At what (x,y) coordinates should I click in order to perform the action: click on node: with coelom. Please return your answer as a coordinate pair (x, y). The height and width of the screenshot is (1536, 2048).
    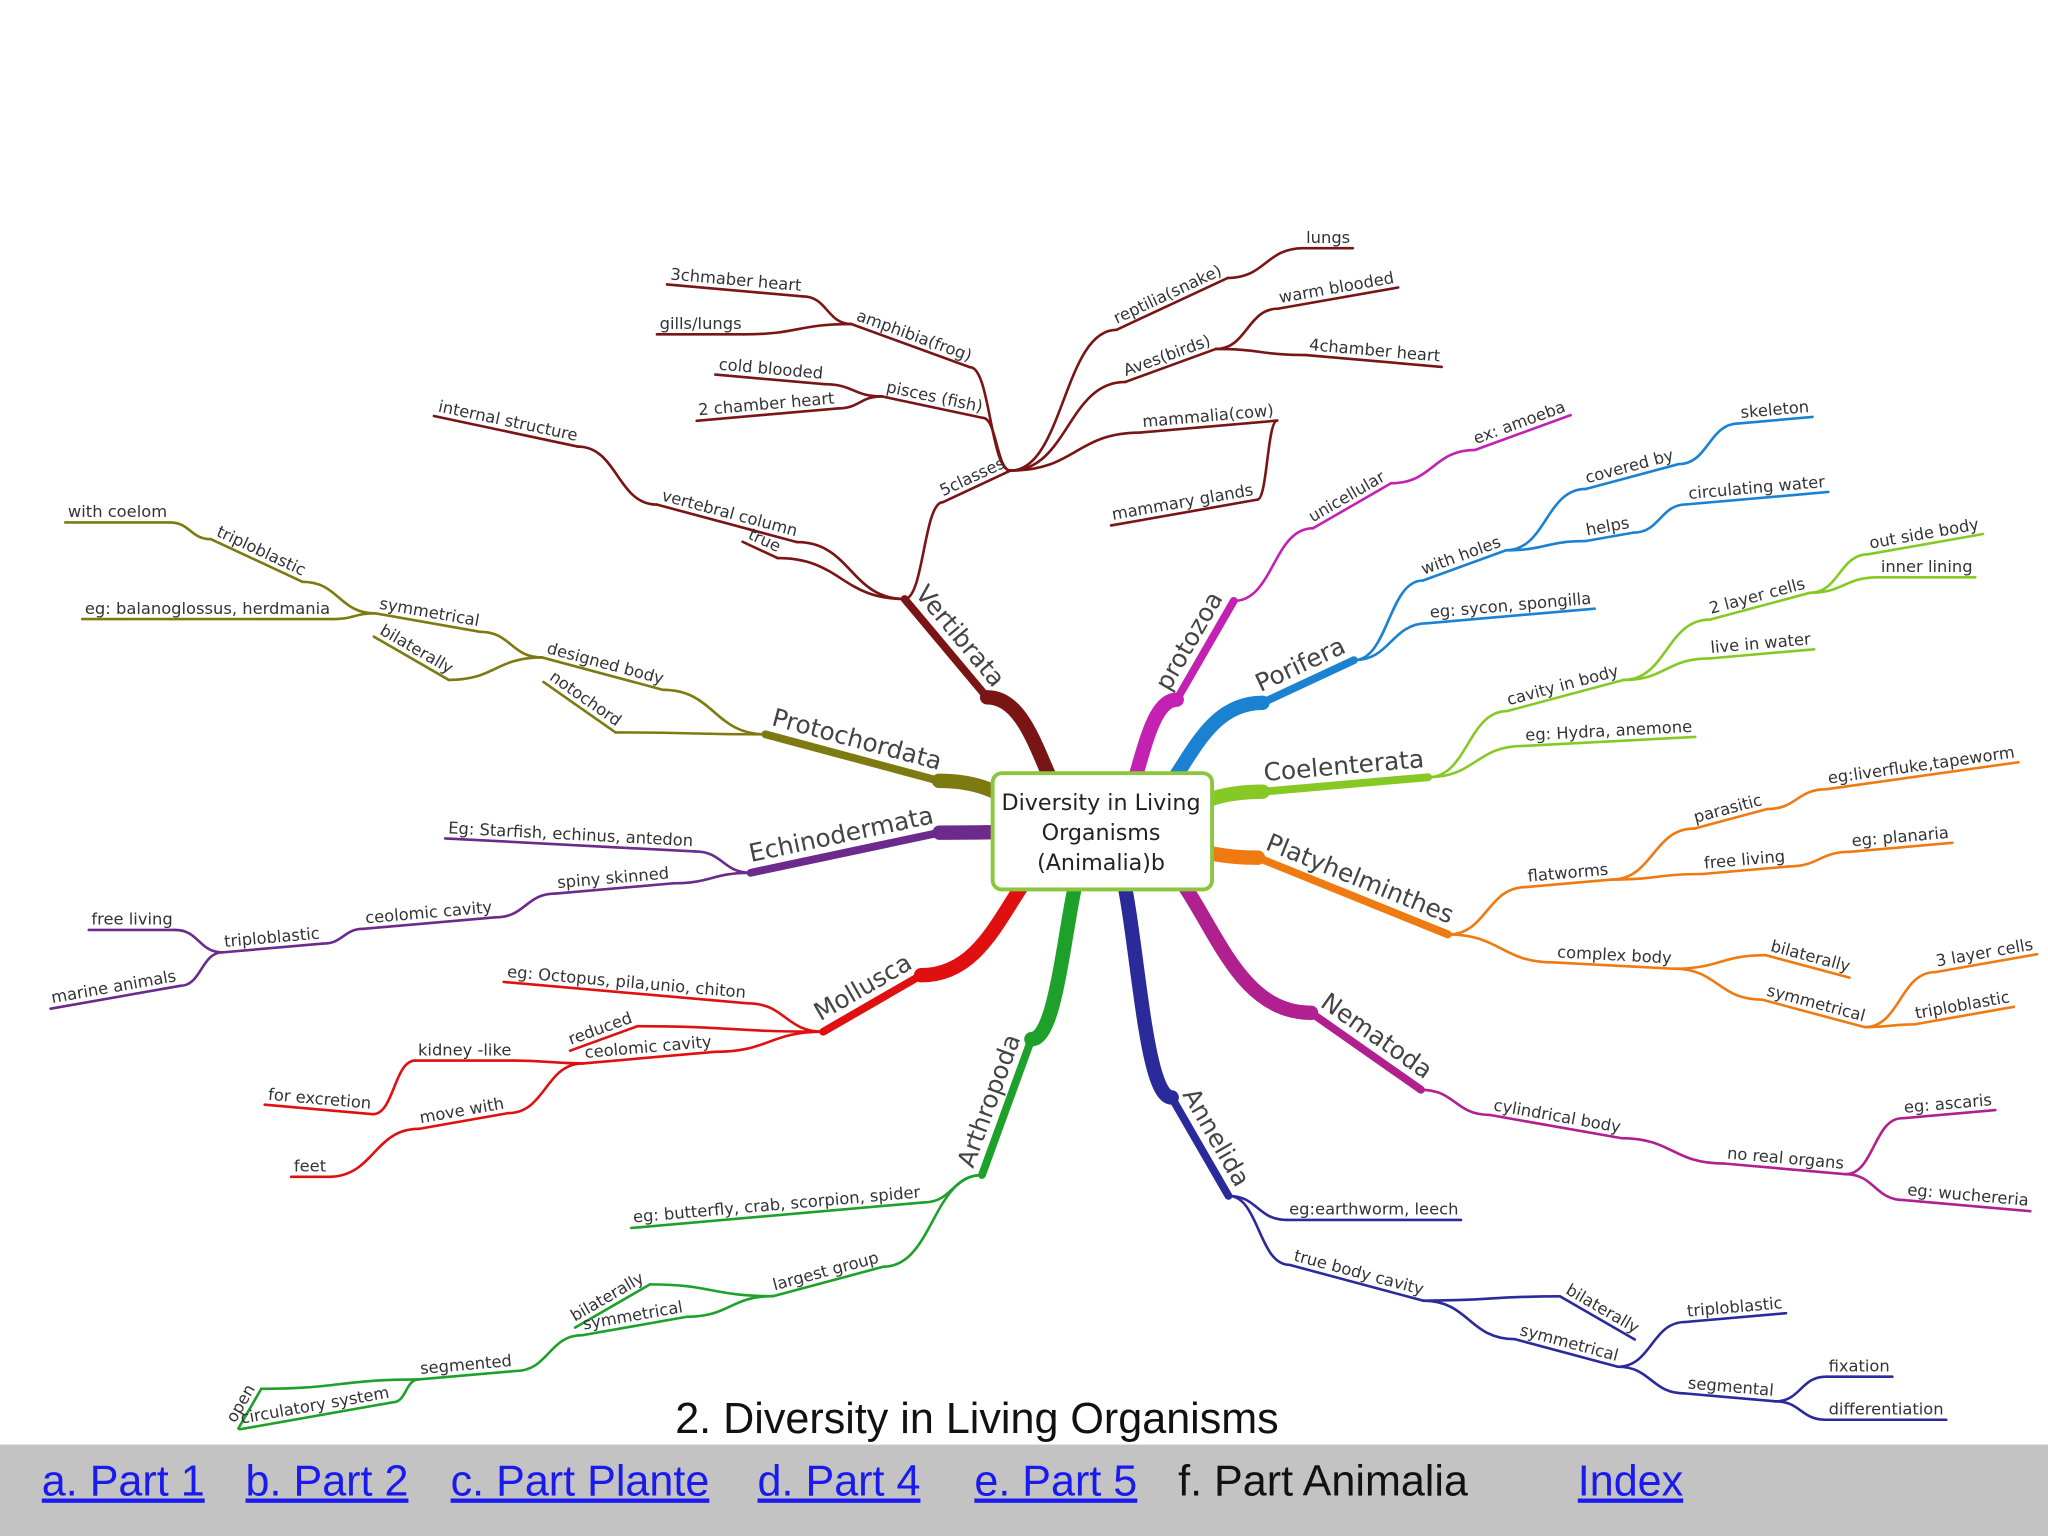
    Looking at the image, I should click on (117, 513).